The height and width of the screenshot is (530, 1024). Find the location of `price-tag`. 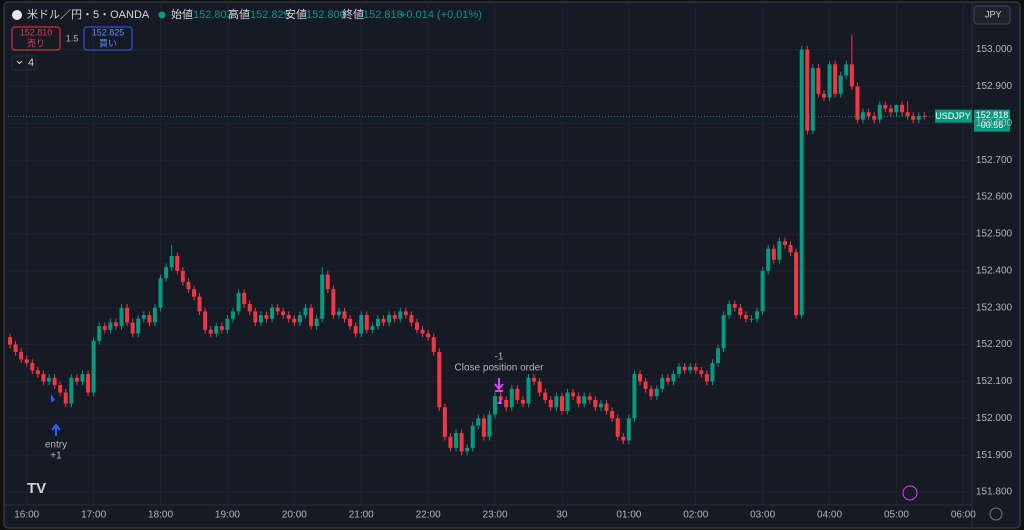

price-tag is located at coordinates (992, 120).